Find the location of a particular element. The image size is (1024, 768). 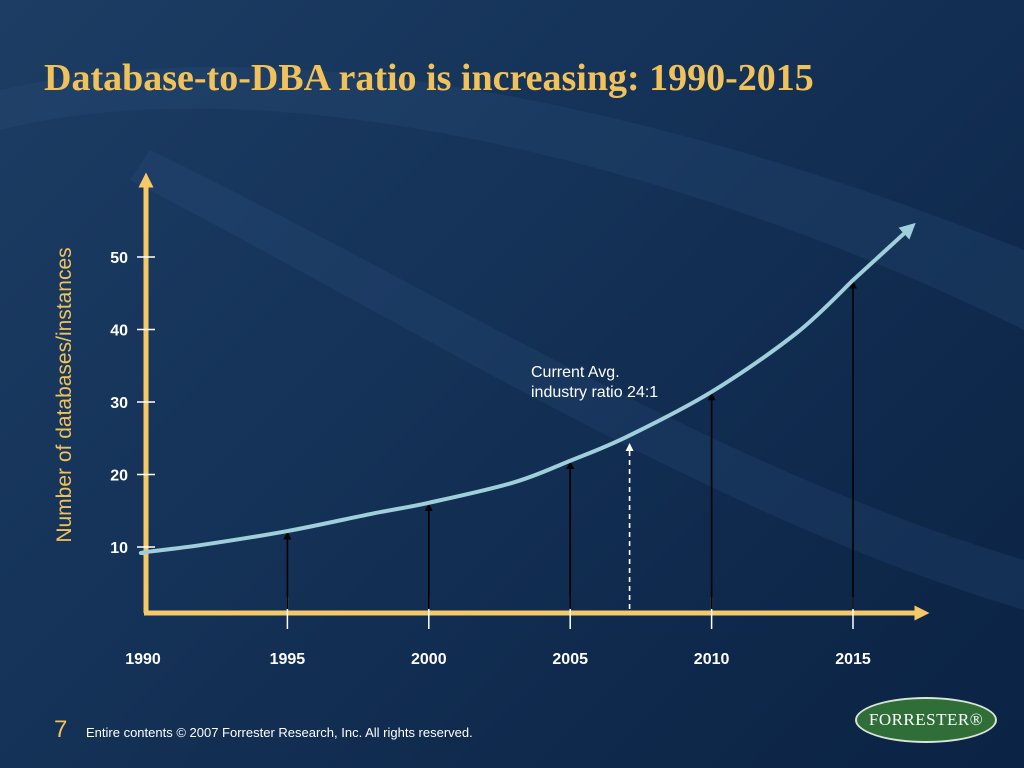

y-tick-label-50: 50 is located at coordinates (119, 258).